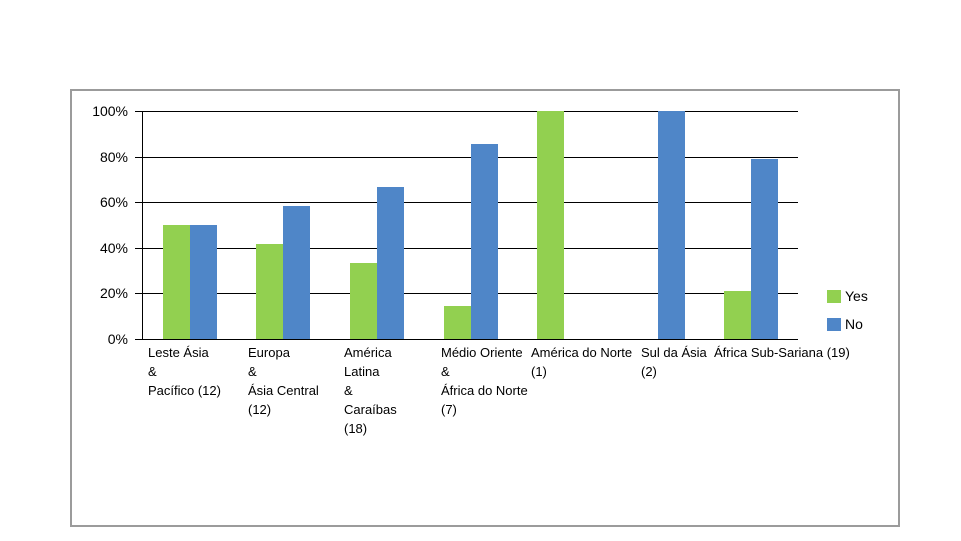 This screenshot has width=961, height=541. What do you see at coordinates (834, 324) in the screenshot?
I see `legend-no-swatch` at bounding box center [834, 324].